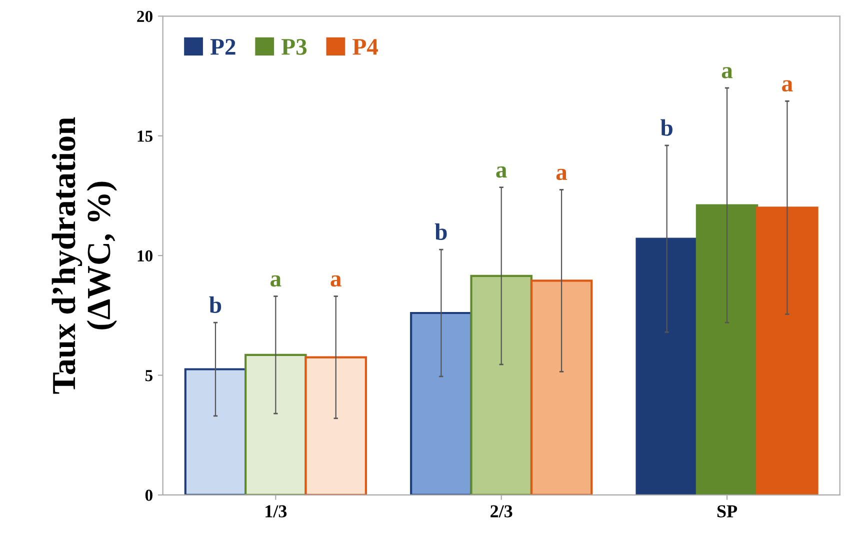 This screenshot has height=538, width=857. Describe the element at coordinates (365, 47) in the screenshot. I see `legend-label: P4` at that location.